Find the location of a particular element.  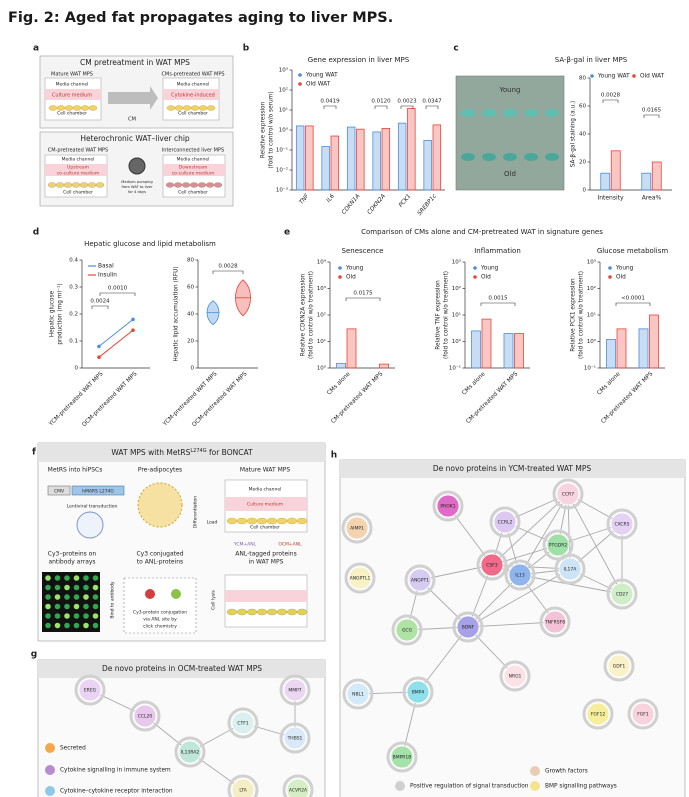

y-axis-label: production (mg ml⁻¹) is located at coordinates (60, 313).